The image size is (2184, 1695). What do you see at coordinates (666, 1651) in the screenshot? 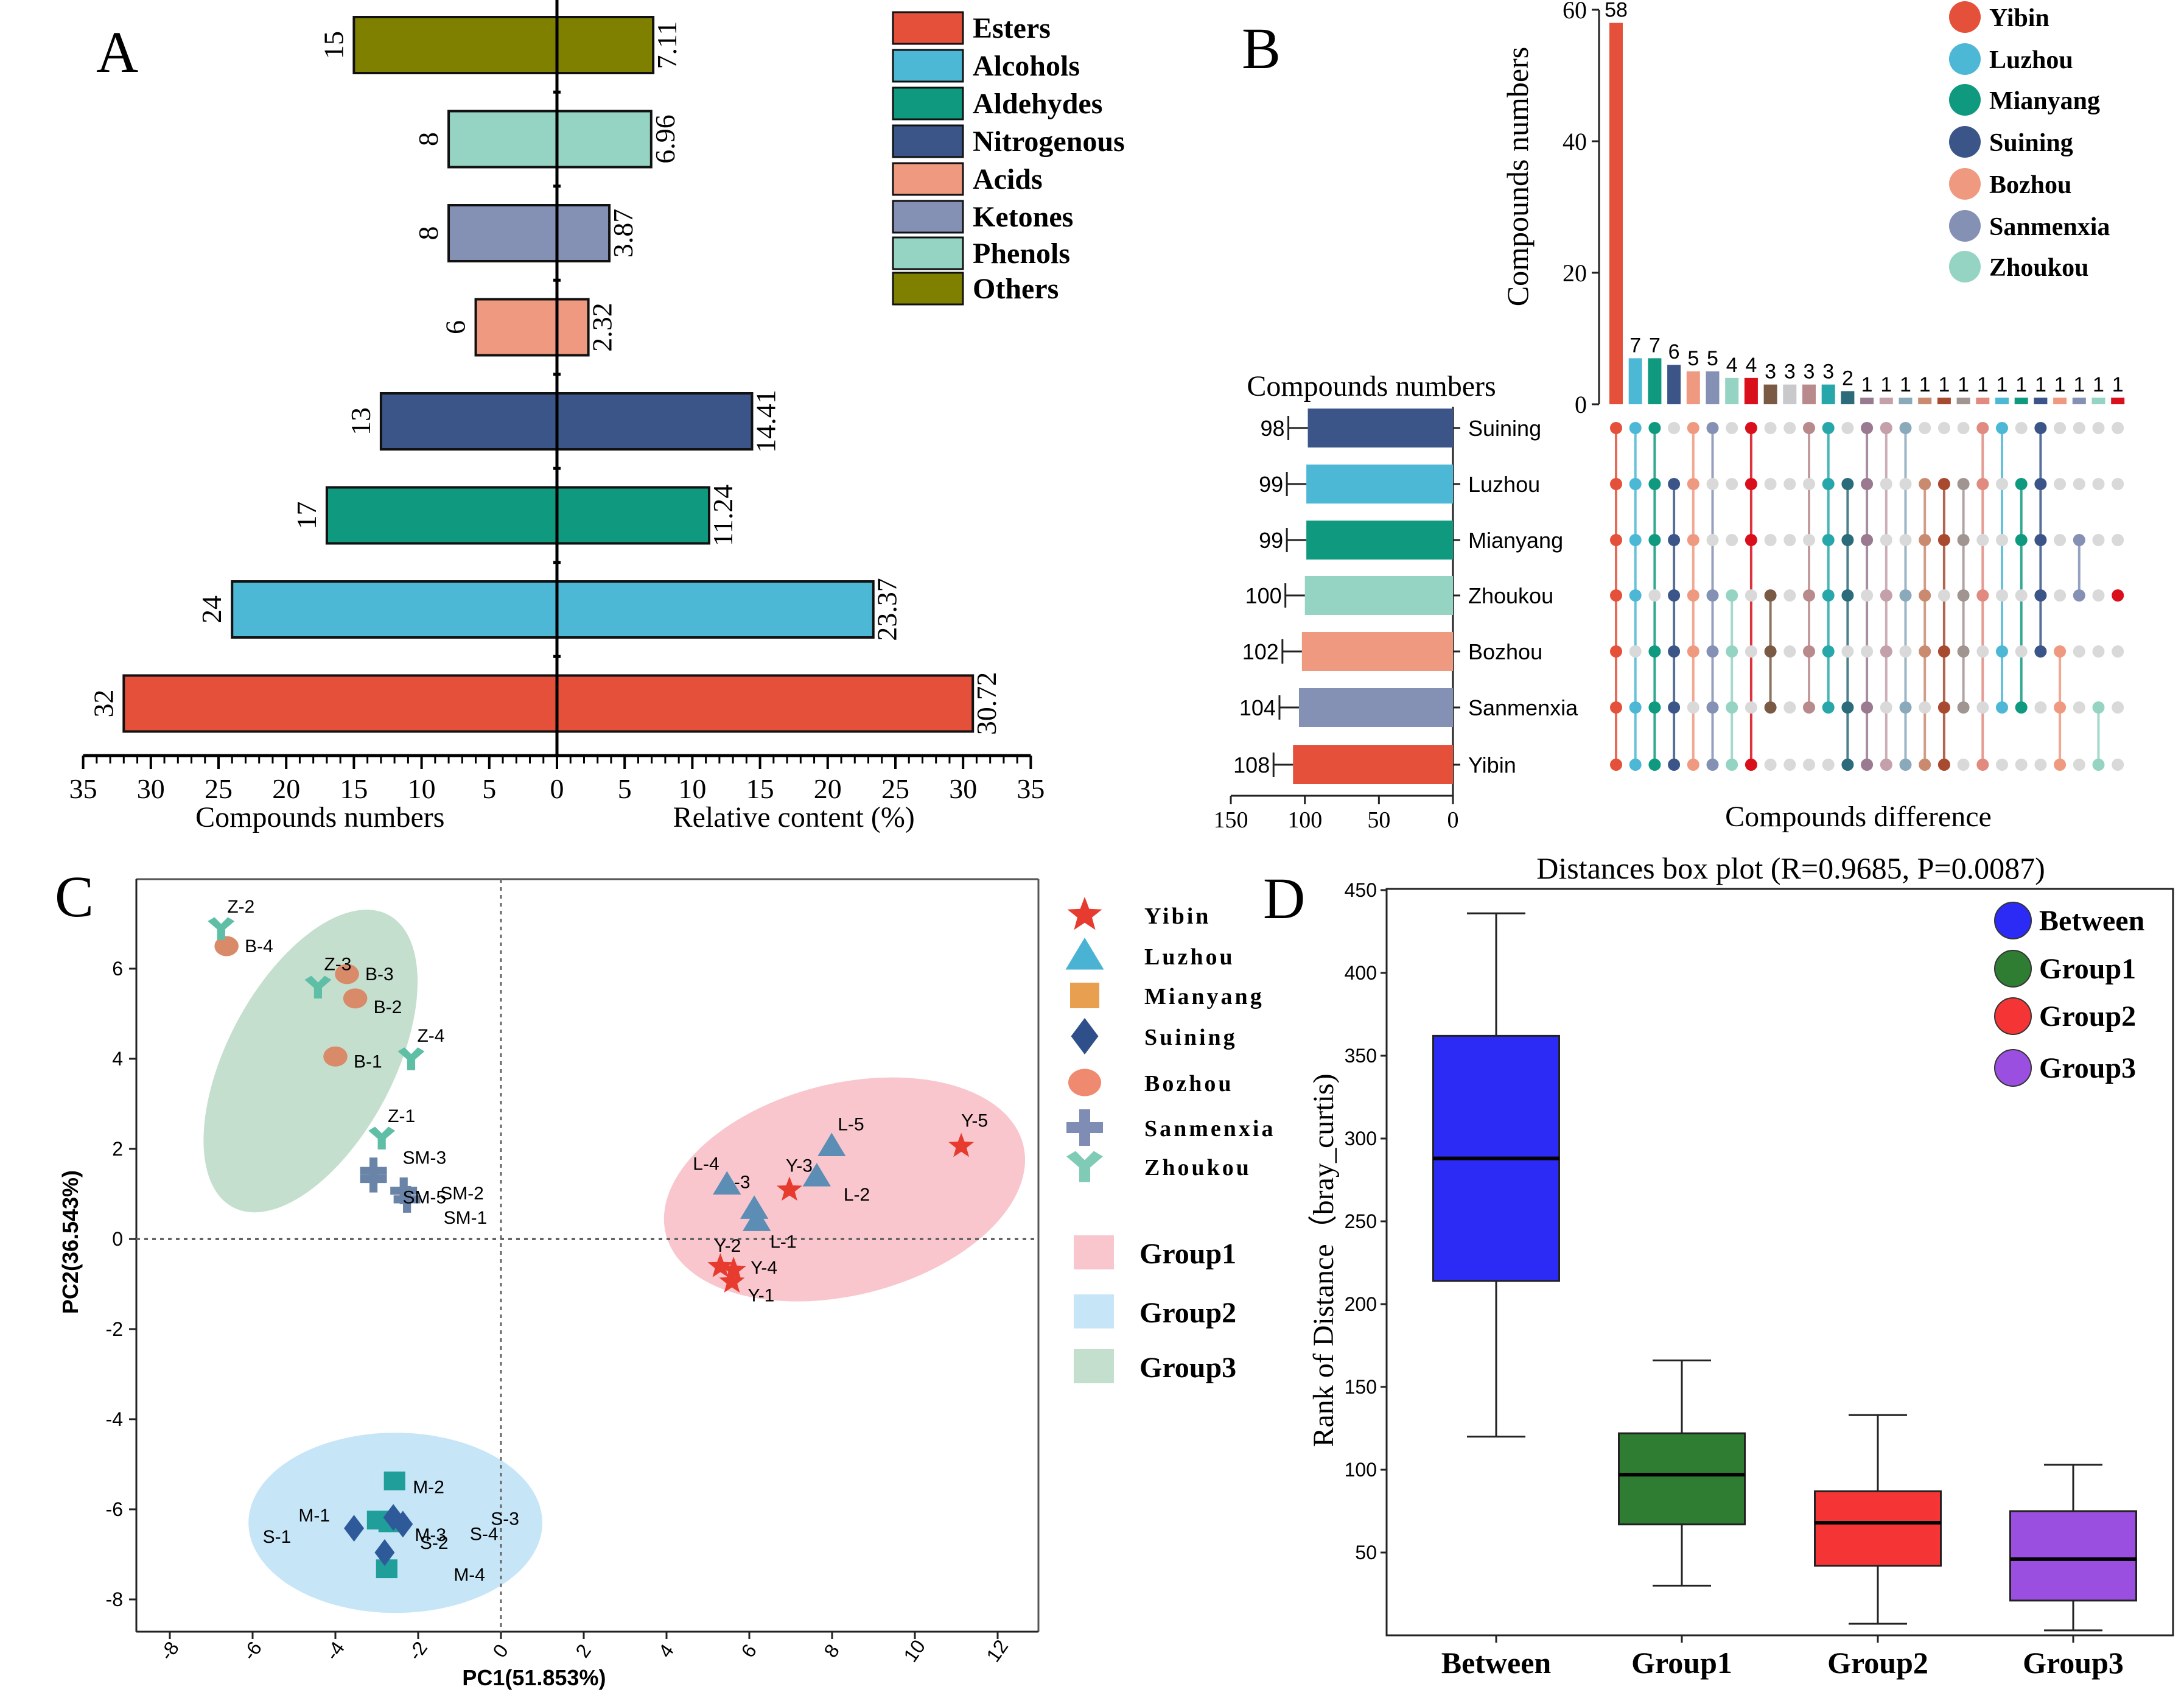
I see `x-tick-label: 4` at bounding box center [666, 1651].